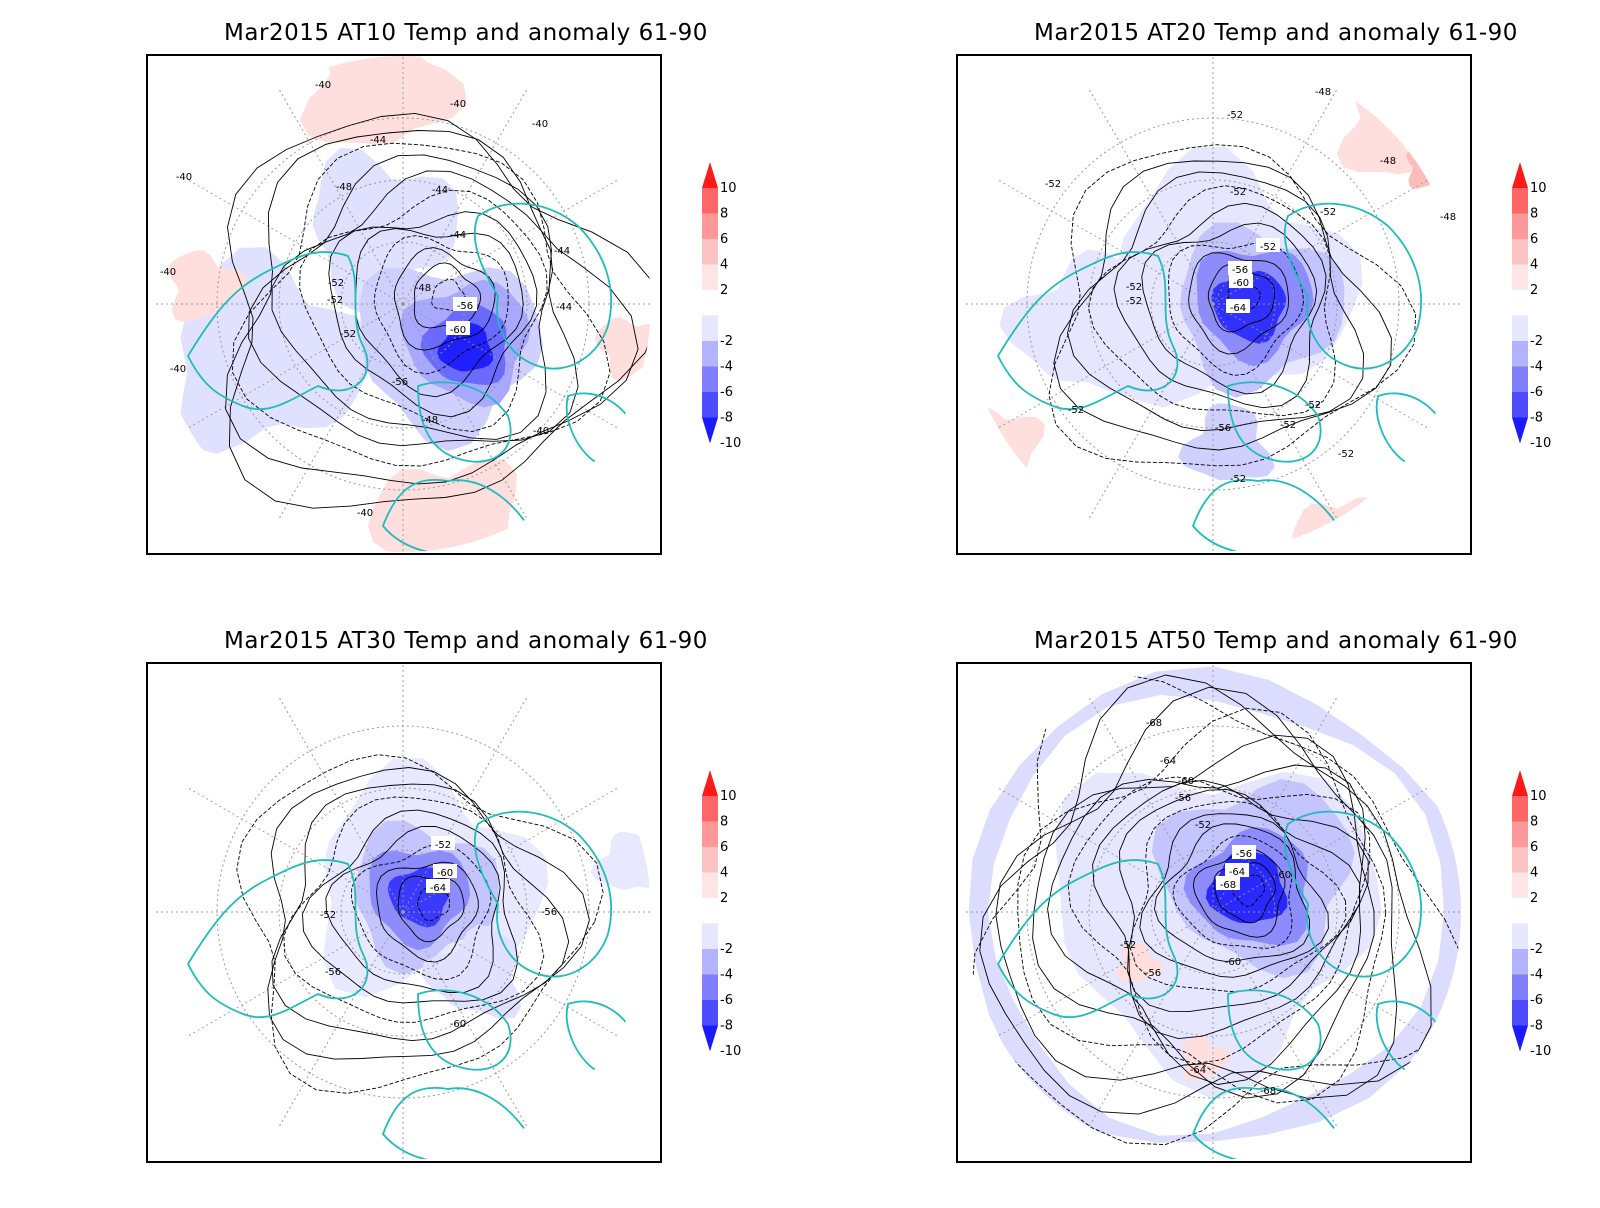 This screenshot has height=1208, width=1600. Describe the element at coordinates (1268, 1091) in the screenshot. I see `contour-label: -68` at that location.